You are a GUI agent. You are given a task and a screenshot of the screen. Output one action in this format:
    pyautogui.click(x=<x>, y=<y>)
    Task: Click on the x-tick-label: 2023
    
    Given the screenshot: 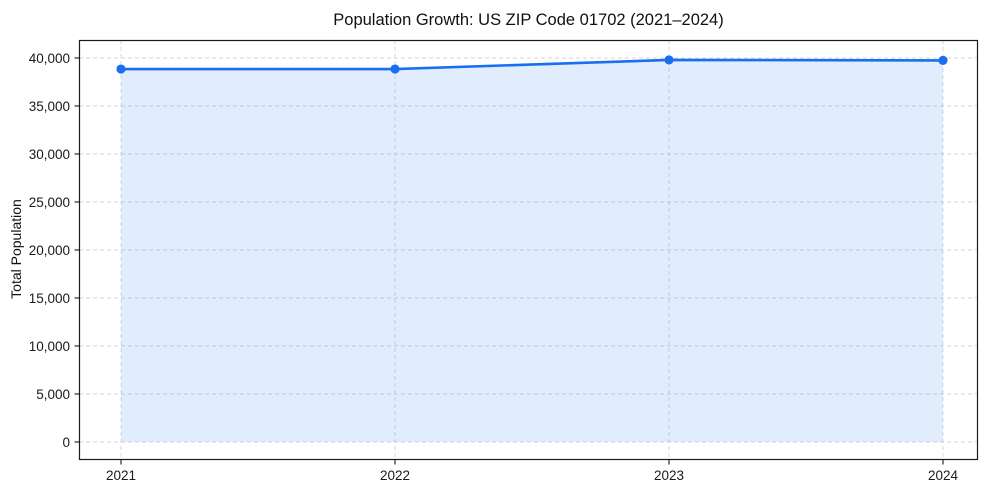 What is the action you would take?
    pyautogui.click(x=669, y=475)
    